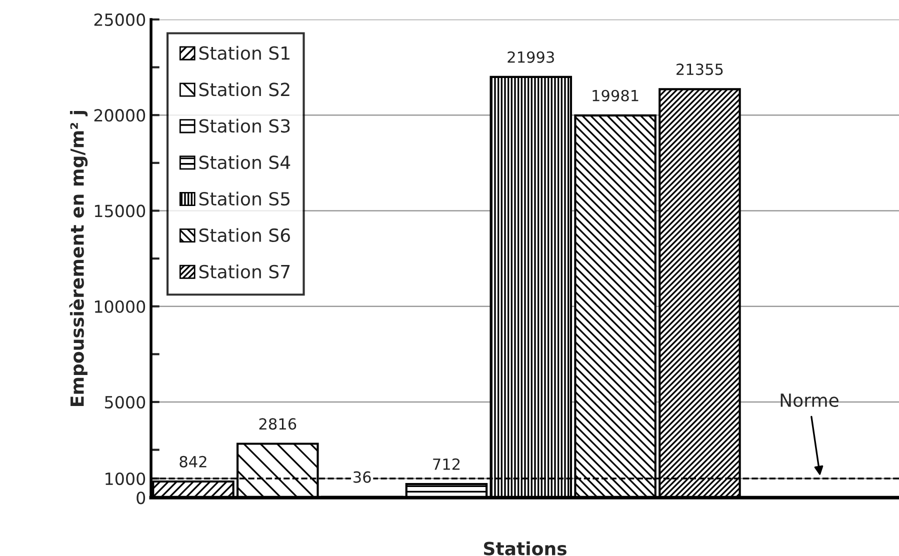 The height and width of the screenshot is (556, 899). I want to click on data-label: 712, so click(446, 464).